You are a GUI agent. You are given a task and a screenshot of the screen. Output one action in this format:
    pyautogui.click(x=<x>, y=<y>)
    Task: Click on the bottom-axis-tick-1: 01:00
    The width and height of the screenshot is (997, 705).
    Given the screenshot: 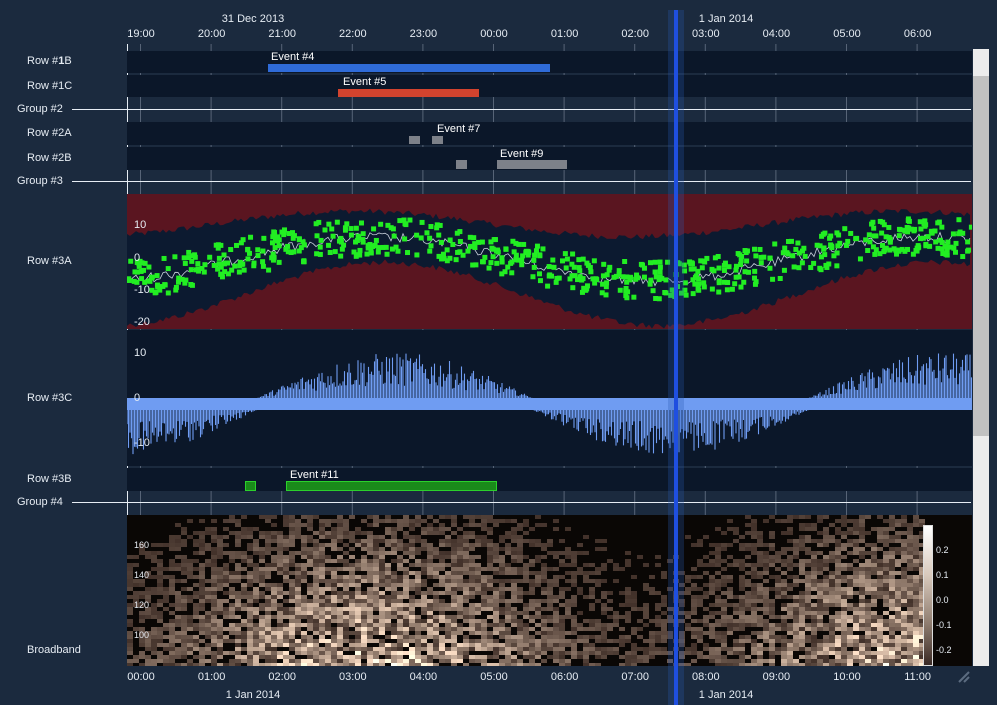 What is the action you would take?
    pyautogui.click(x=212, y=677)
    